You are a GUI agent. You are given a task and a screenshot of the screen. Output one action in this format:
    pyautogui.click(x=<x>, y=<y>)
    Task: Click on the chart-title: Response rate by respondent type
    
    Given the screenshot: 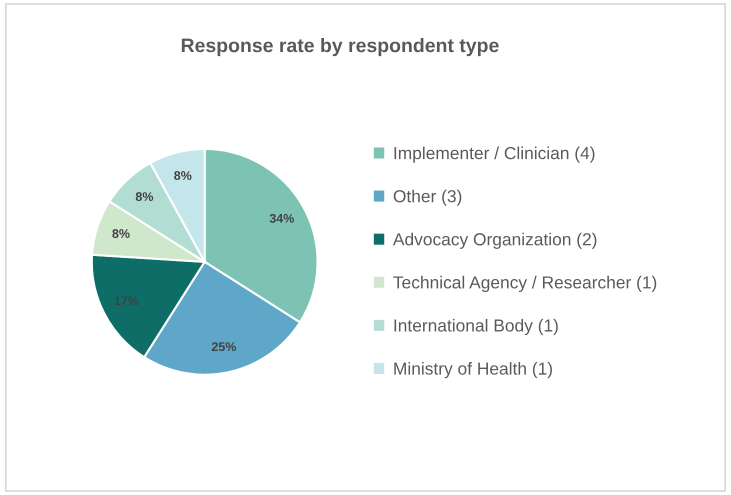 What is the action you would take?
    pyautogui.click(x=340, y=47)
    